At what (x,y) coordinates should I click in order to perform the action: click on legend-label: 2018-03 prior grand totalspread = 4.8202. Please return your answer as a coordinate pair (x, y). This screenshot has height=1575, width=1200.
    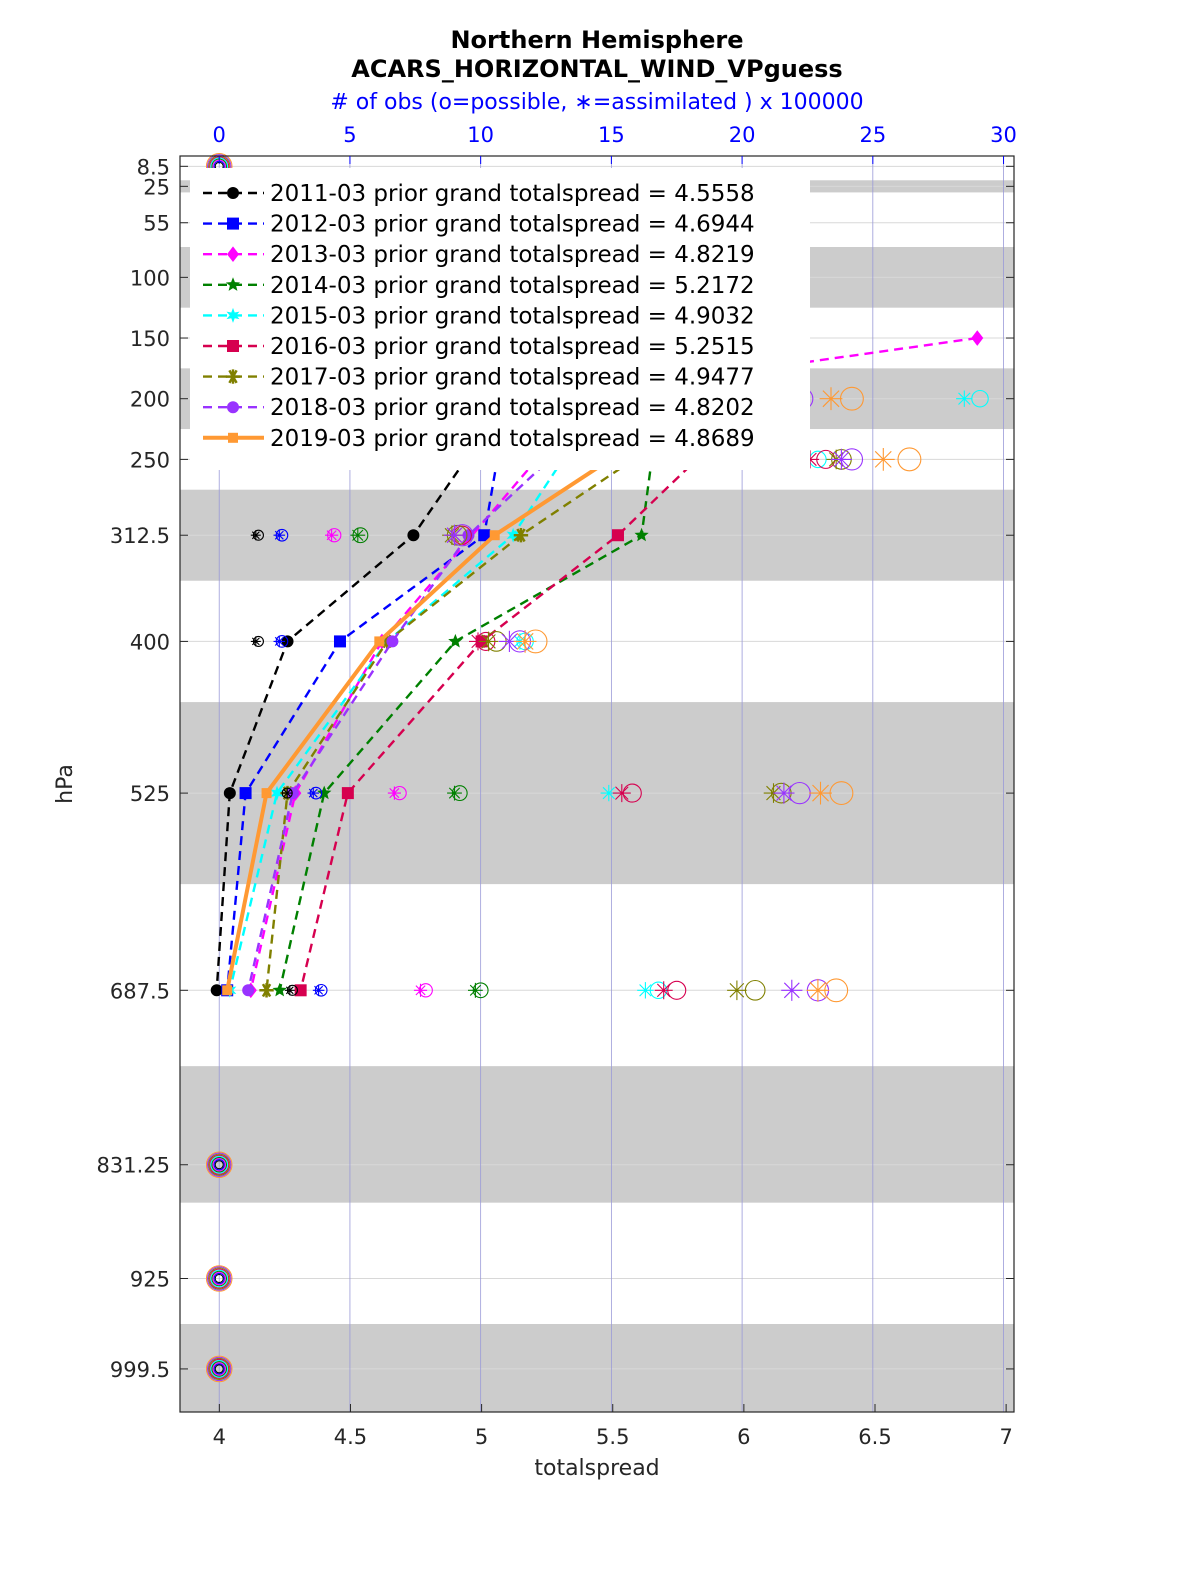
    Looking at the image, I should click on (512, 408).